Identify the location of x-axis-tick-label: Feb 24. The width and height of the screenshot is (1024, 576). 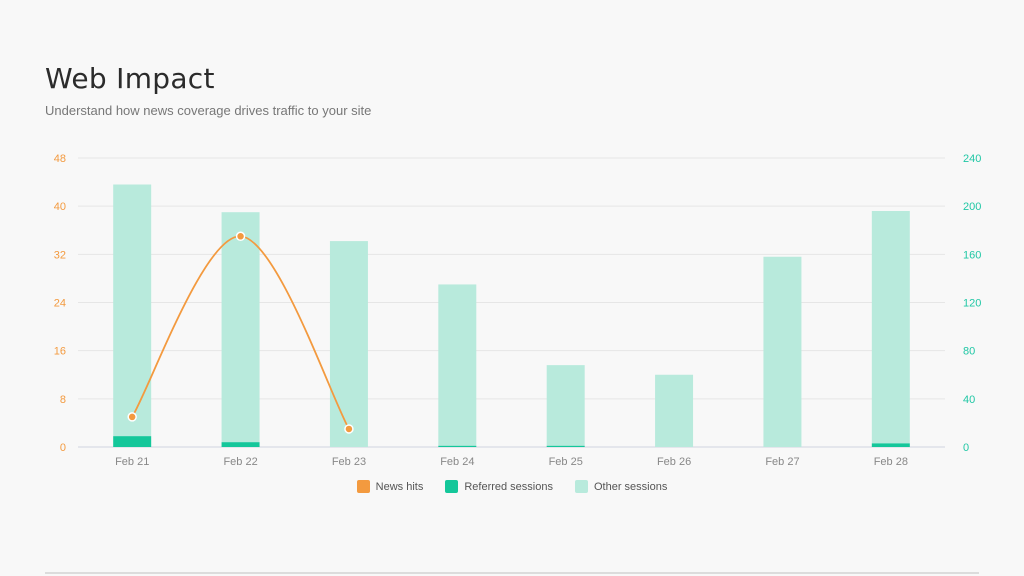
(457, 462).